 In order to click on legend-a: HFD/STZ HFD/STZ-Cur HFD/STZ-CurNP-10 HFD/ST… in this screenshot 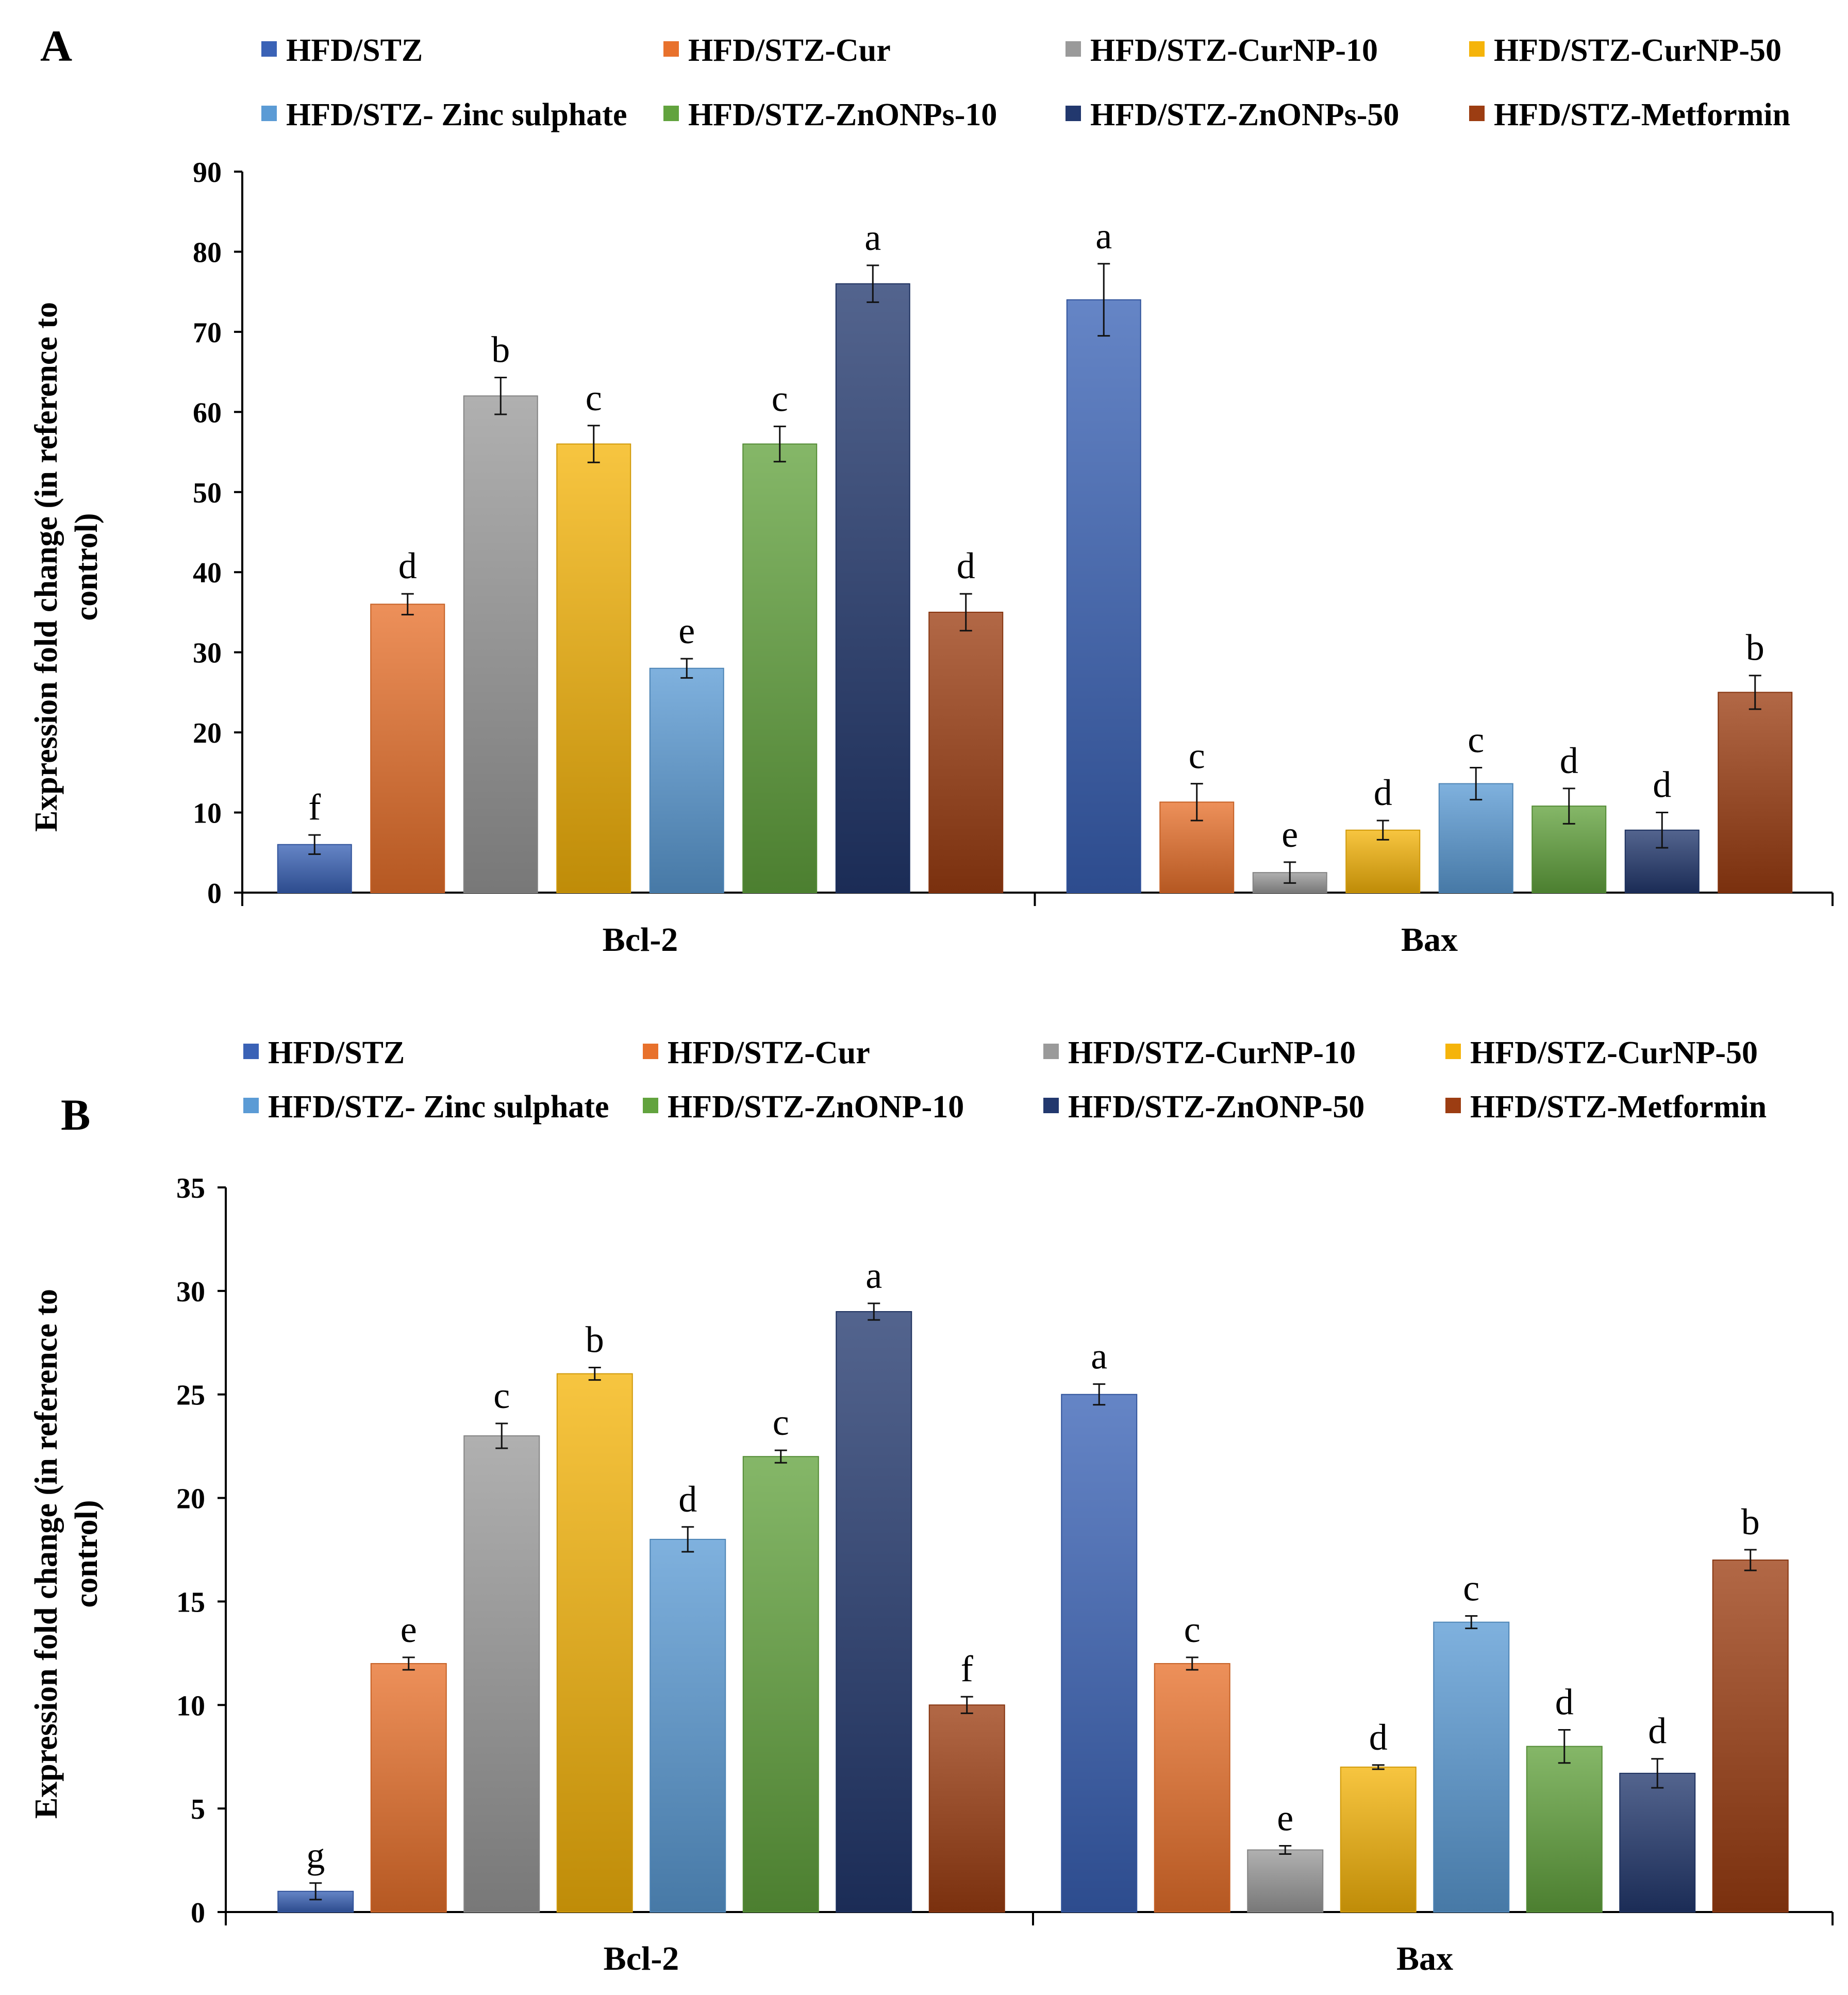, I will do `click(1025, 83)`.